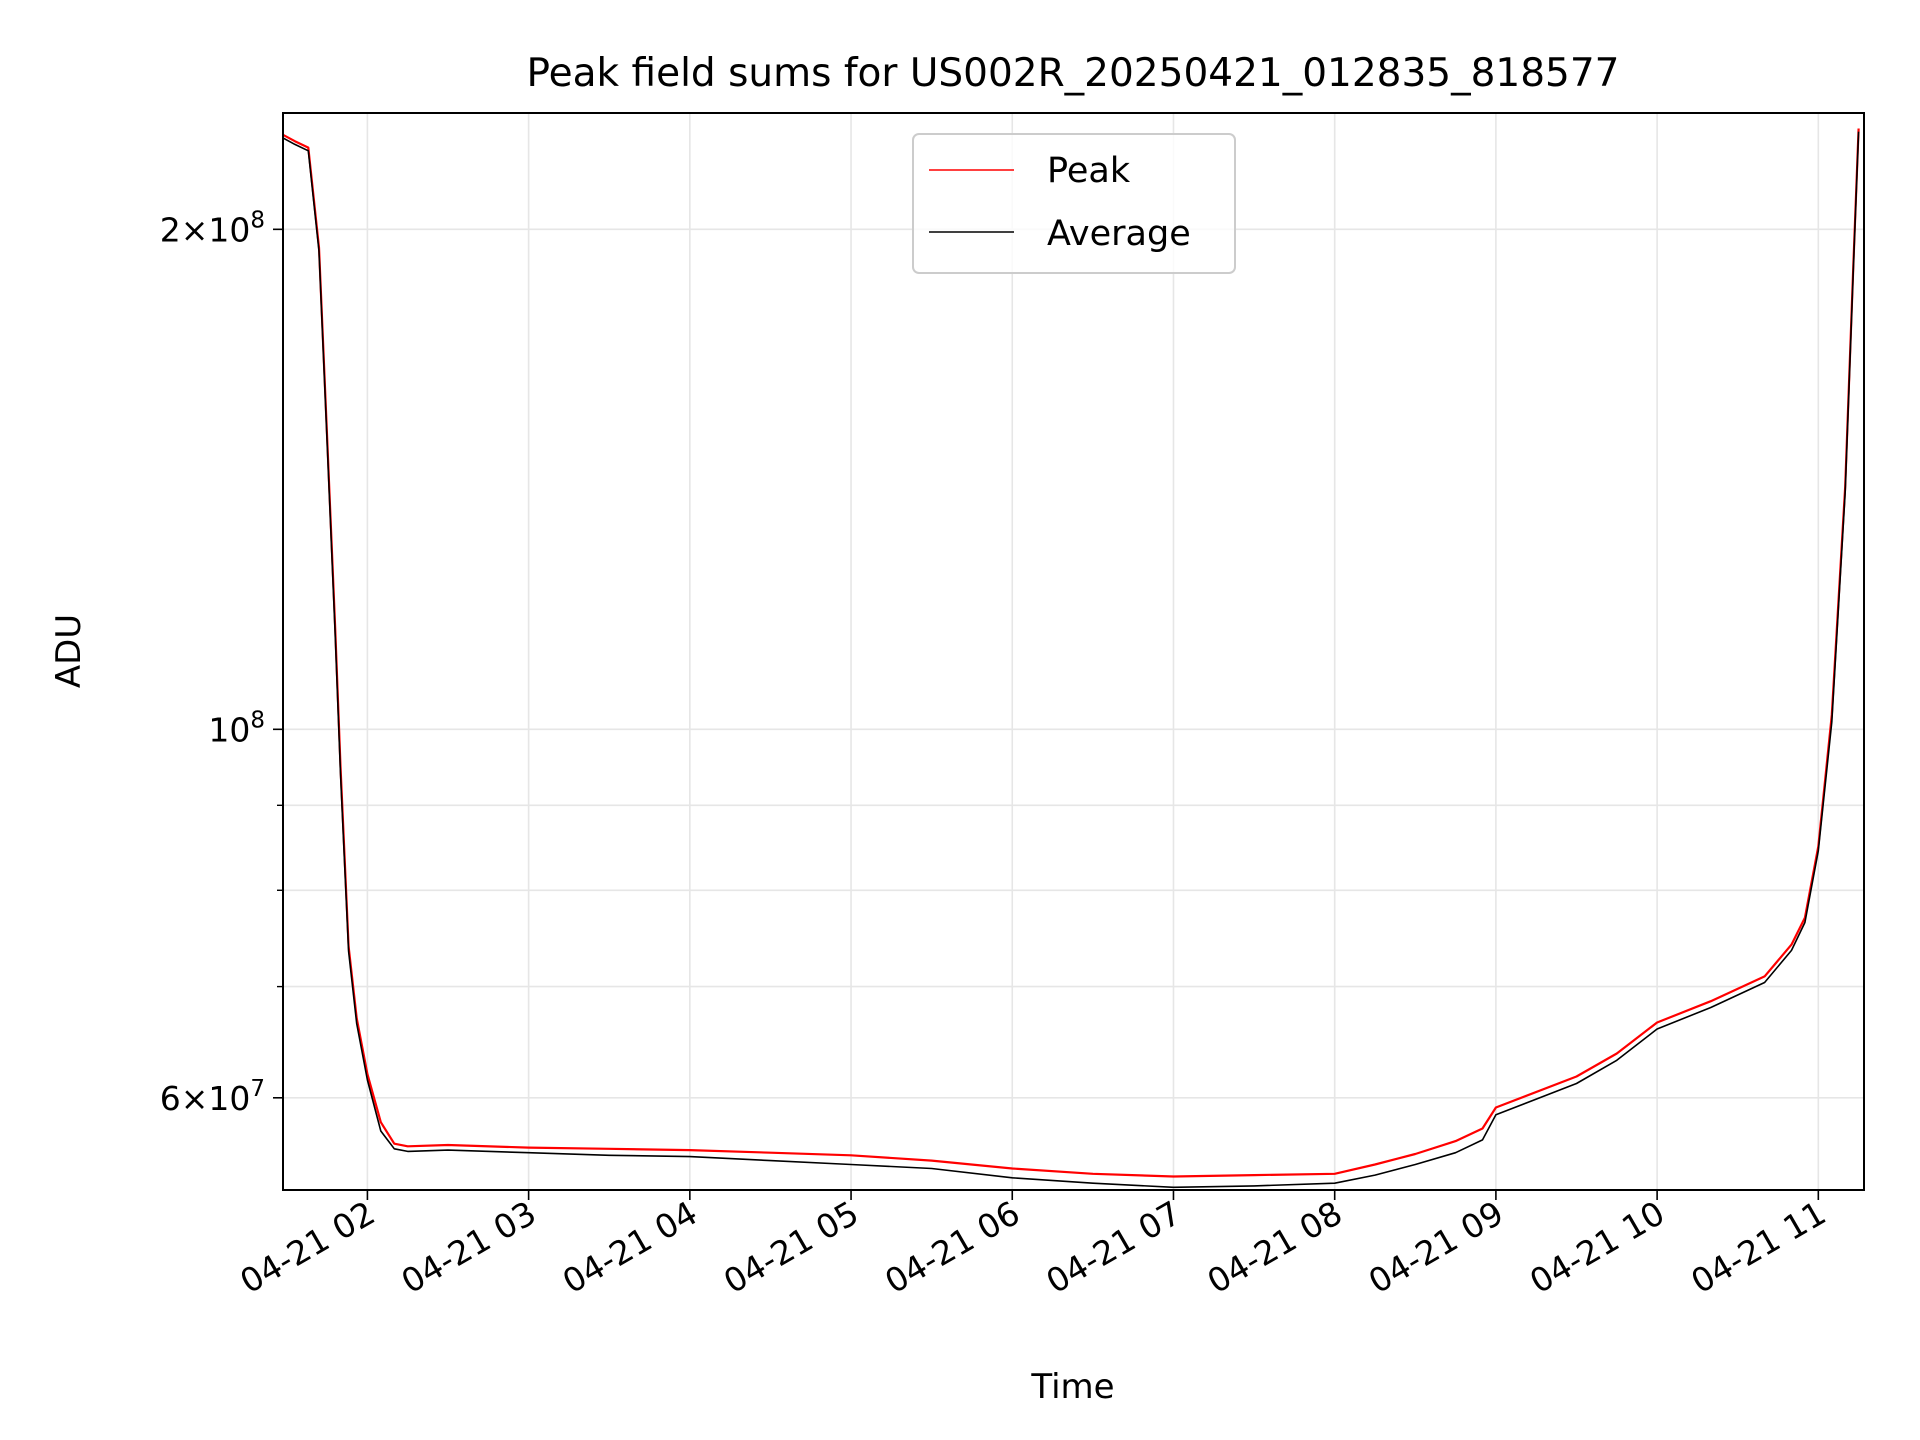 This screenshot has width=1920, height=1440. What do you see at coordinates (212, 228) in the screenshot?
I see `y-tick-label: 2×108` at bounding box center [212, 228].